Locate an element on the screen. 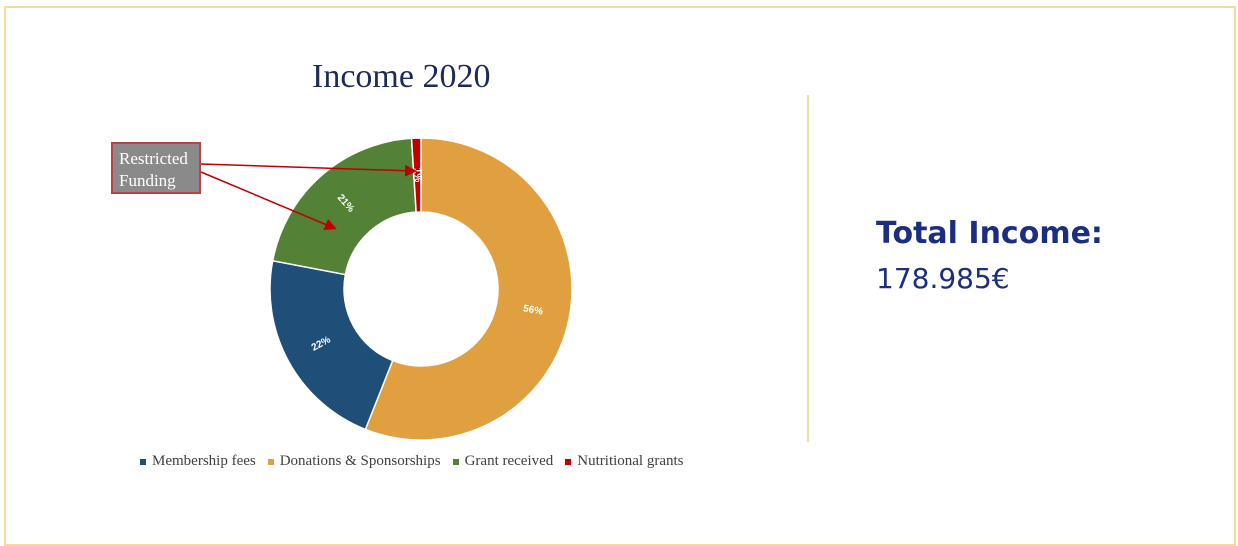  chart-title: Income 2020 is located at coordinates (401, 76).